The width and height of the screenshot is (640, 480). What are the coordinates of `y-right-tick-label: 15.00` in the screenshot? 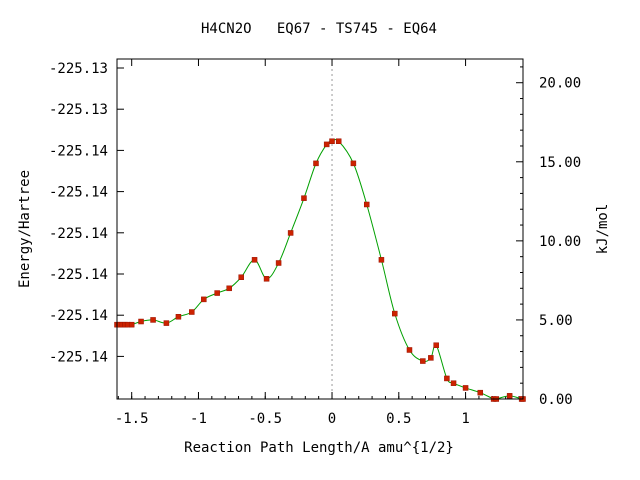 It's located at (560, 163).